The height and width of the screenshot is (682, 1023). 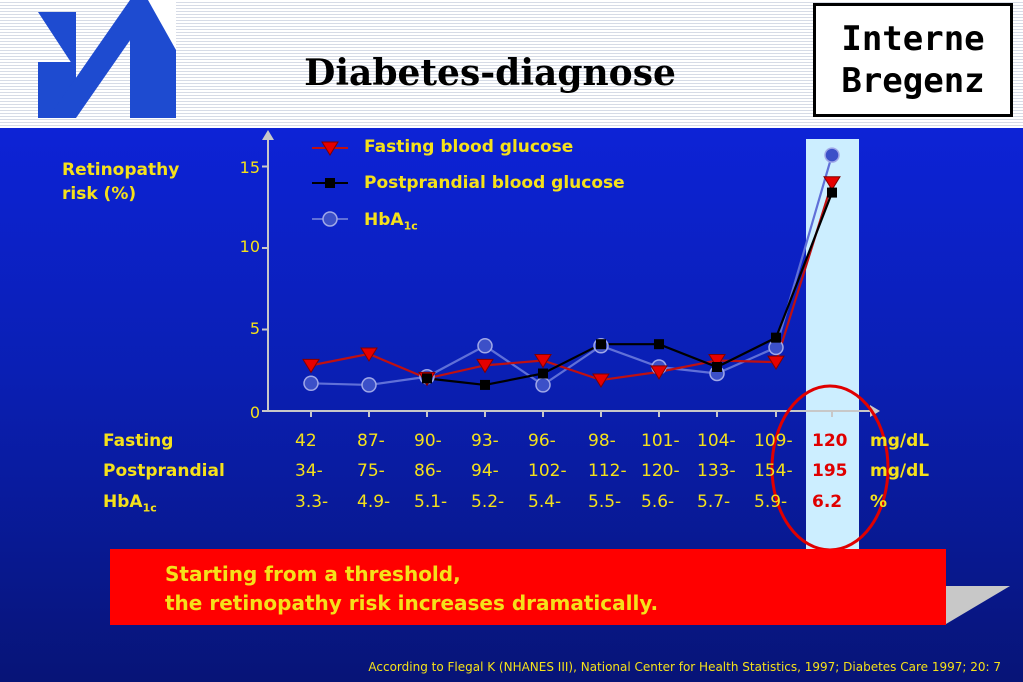 I want to click on conclusion-banner, so click(x=528, y=587).